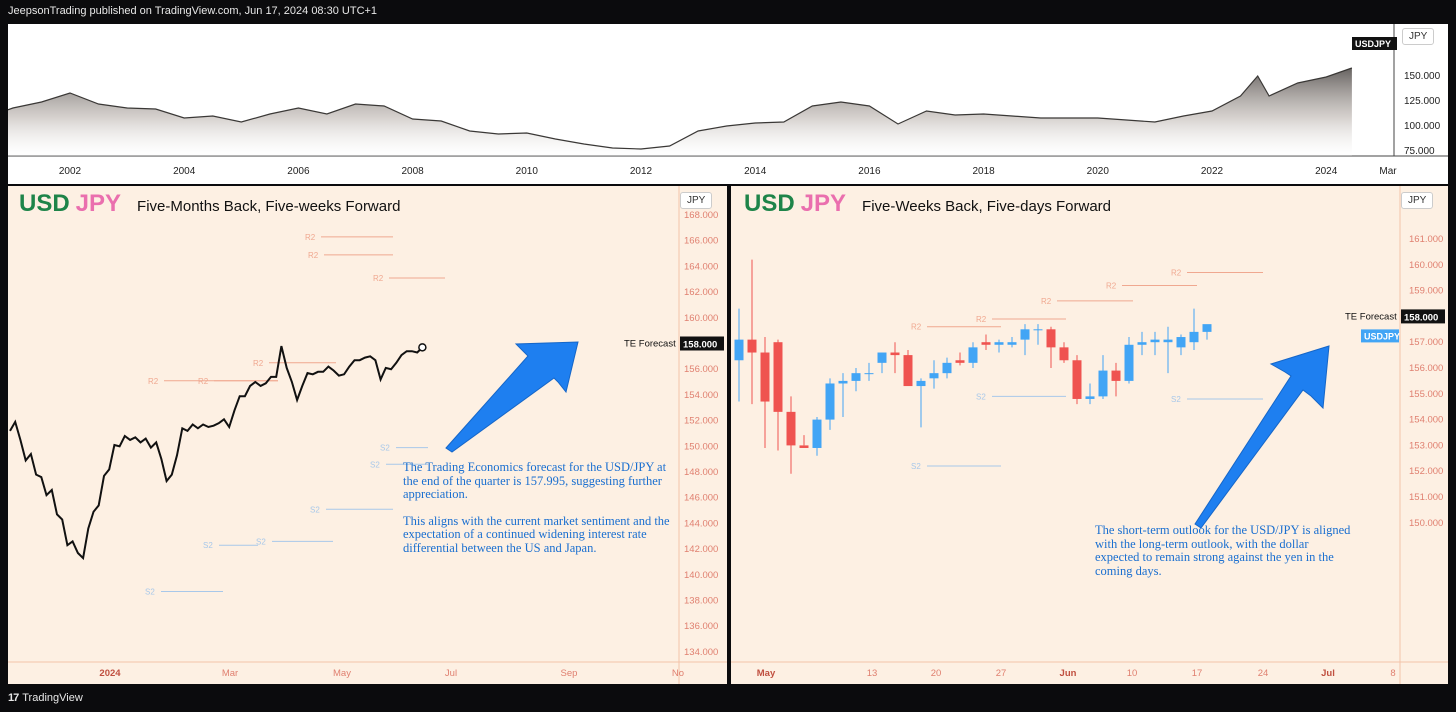 The image size is (1456, 712). What do you see at coordinates (1426, 239) in the screenshot?
I see `right-y-tick: 161.000` at bounding box center [1426, 239].